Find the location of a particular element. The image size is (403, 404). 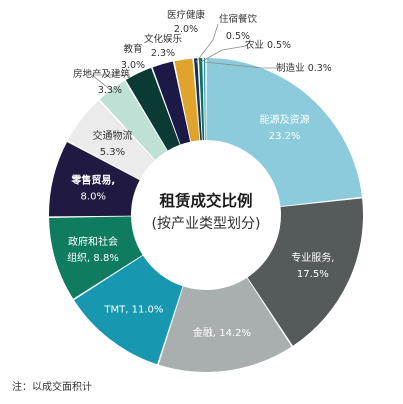

slice-value-10: 2.0% is located at coordinates (186, 29).